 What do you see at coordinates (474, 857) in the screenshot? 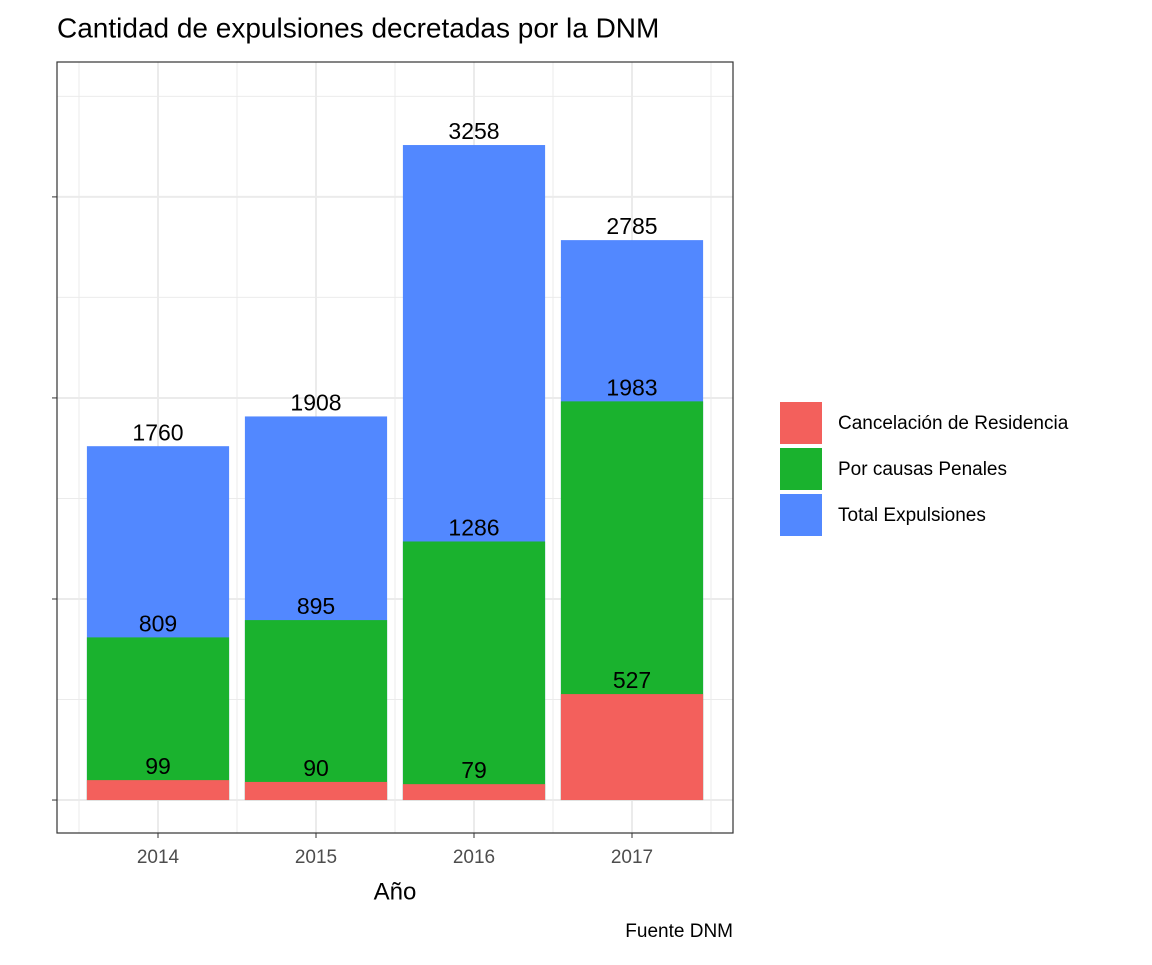
I see `x-tick-label: 2016` at bounding box center [474, 857].